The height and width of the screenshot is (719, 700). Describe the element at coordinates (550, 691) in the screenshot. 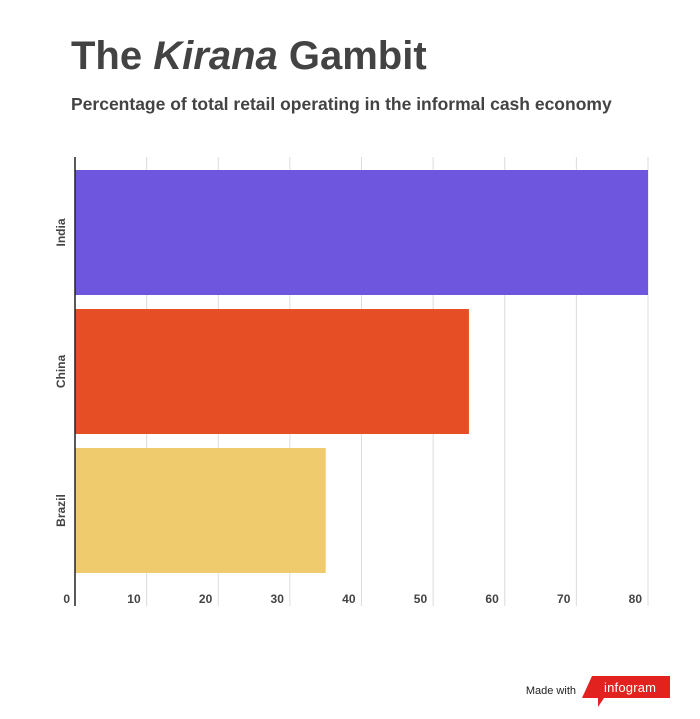

I see `made-with-label: Made with` at that location.